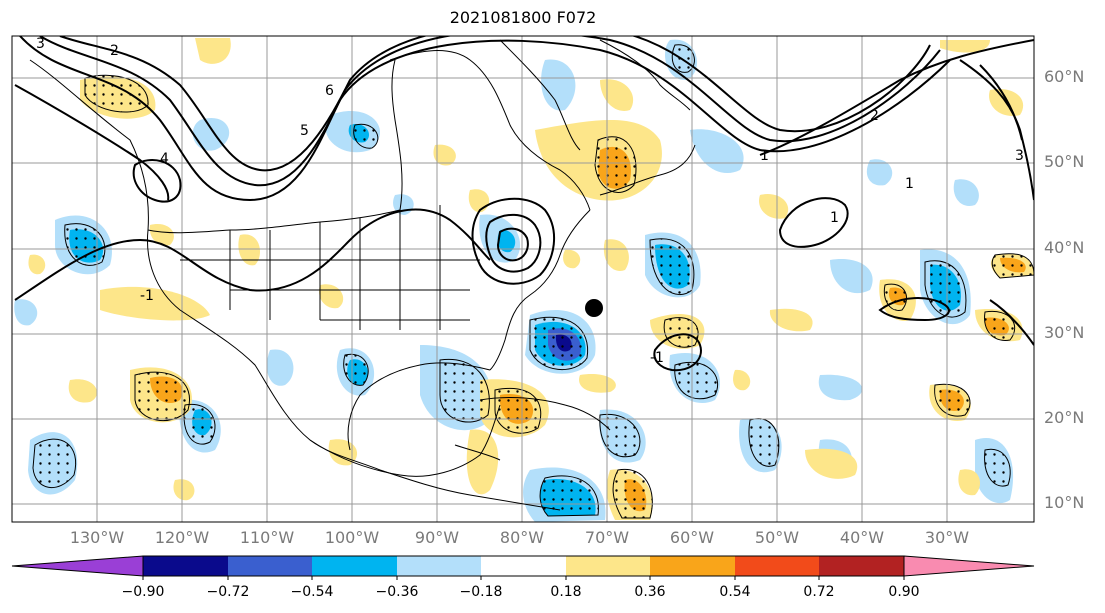 The height and width of the screenshot is (613, 1105). What do you see at coordinates (437, 537) in the screenshot?
I see `lon-label-90w: 90°W` at bounding box center [437, 537].